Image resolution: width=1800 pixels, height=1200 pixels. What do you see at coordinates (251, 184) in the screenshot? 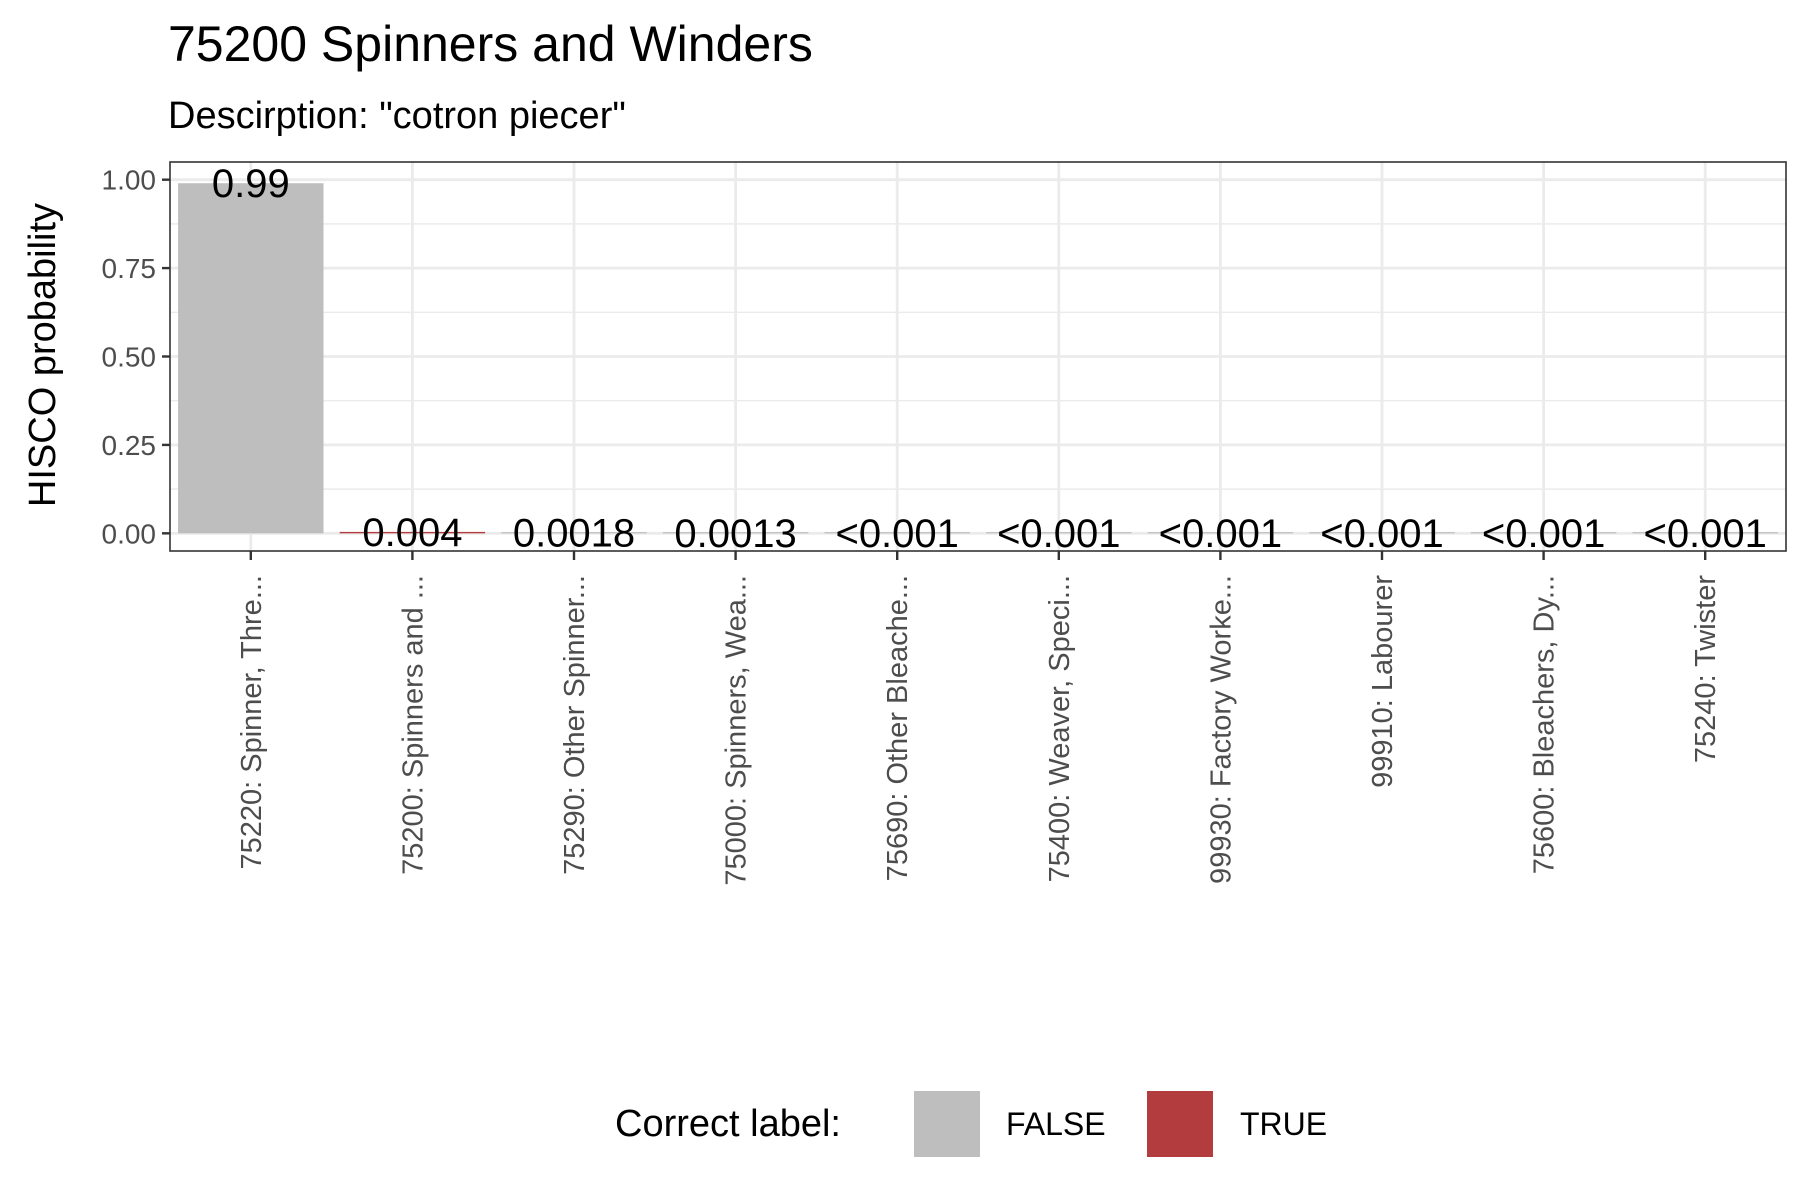
I see `data-label: 0.99` at bounding box center [251, 184].